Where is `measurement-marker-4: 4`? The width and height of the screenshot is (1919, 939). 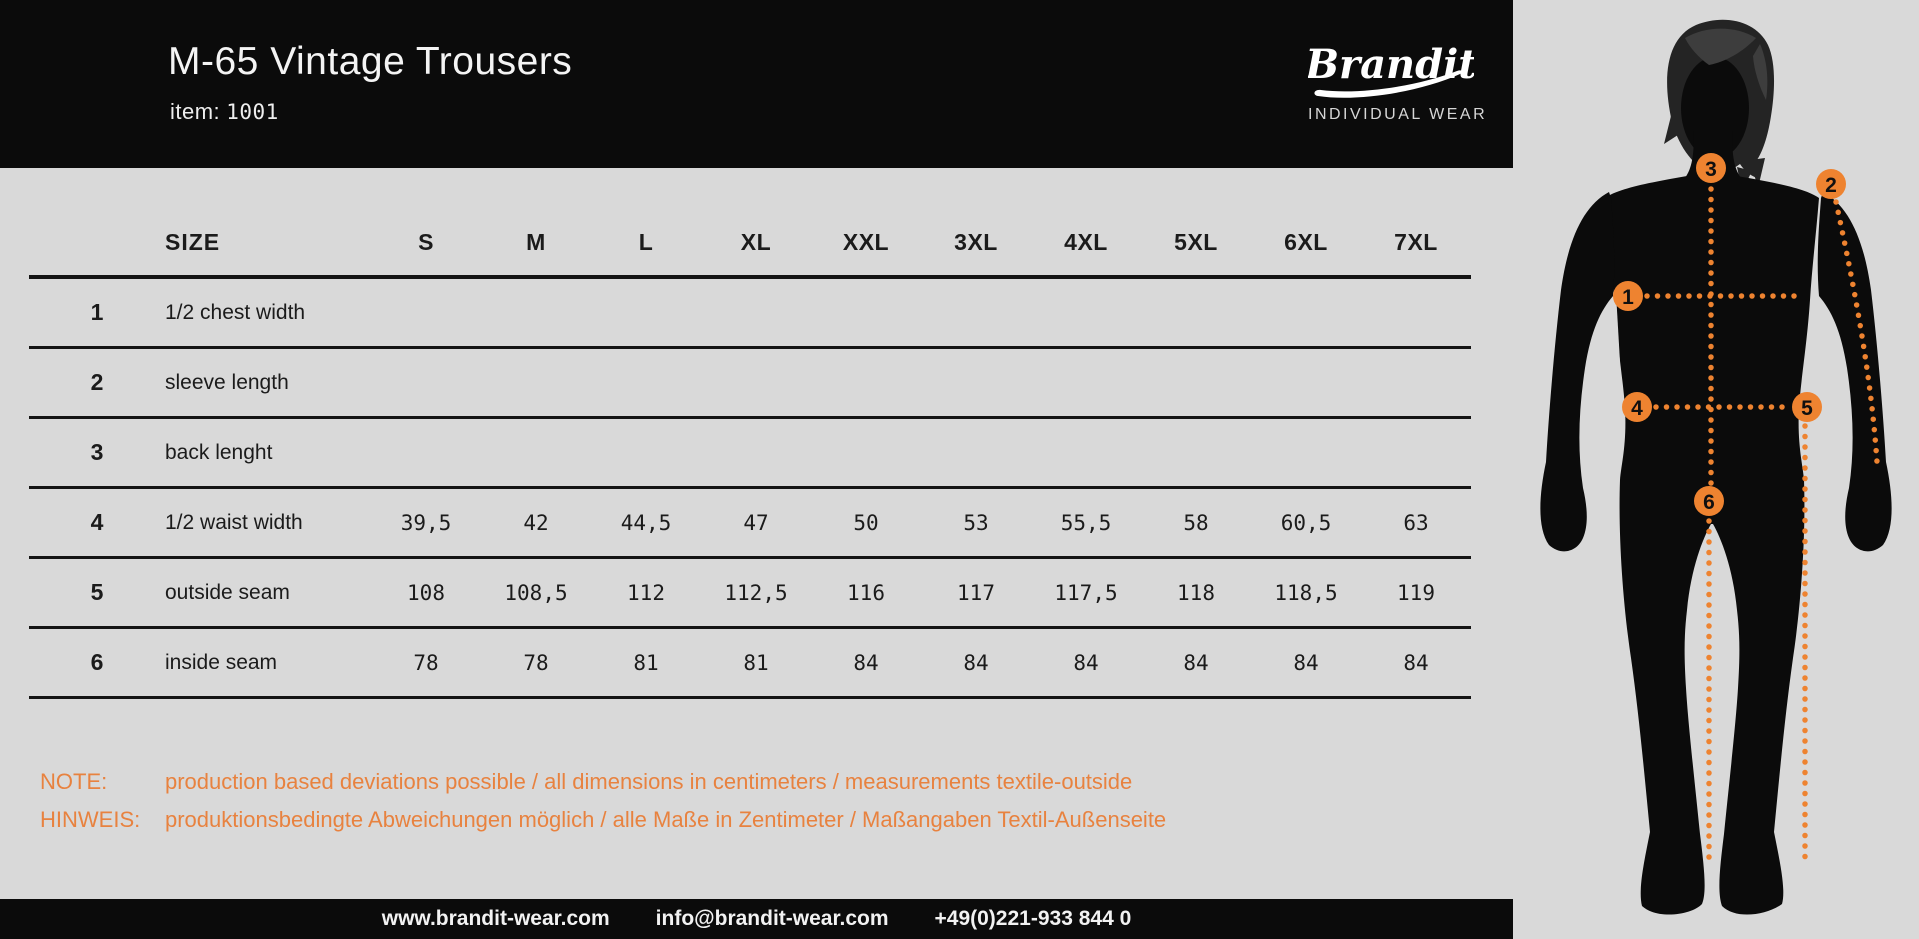 measurement-marker-4: 4 is located at coordinates (1637, 407).